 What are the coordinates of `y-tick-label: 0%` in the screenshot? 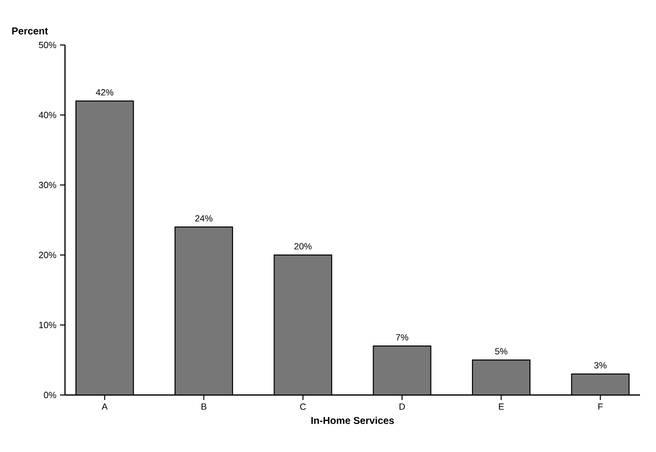 It's located at (50, 395).